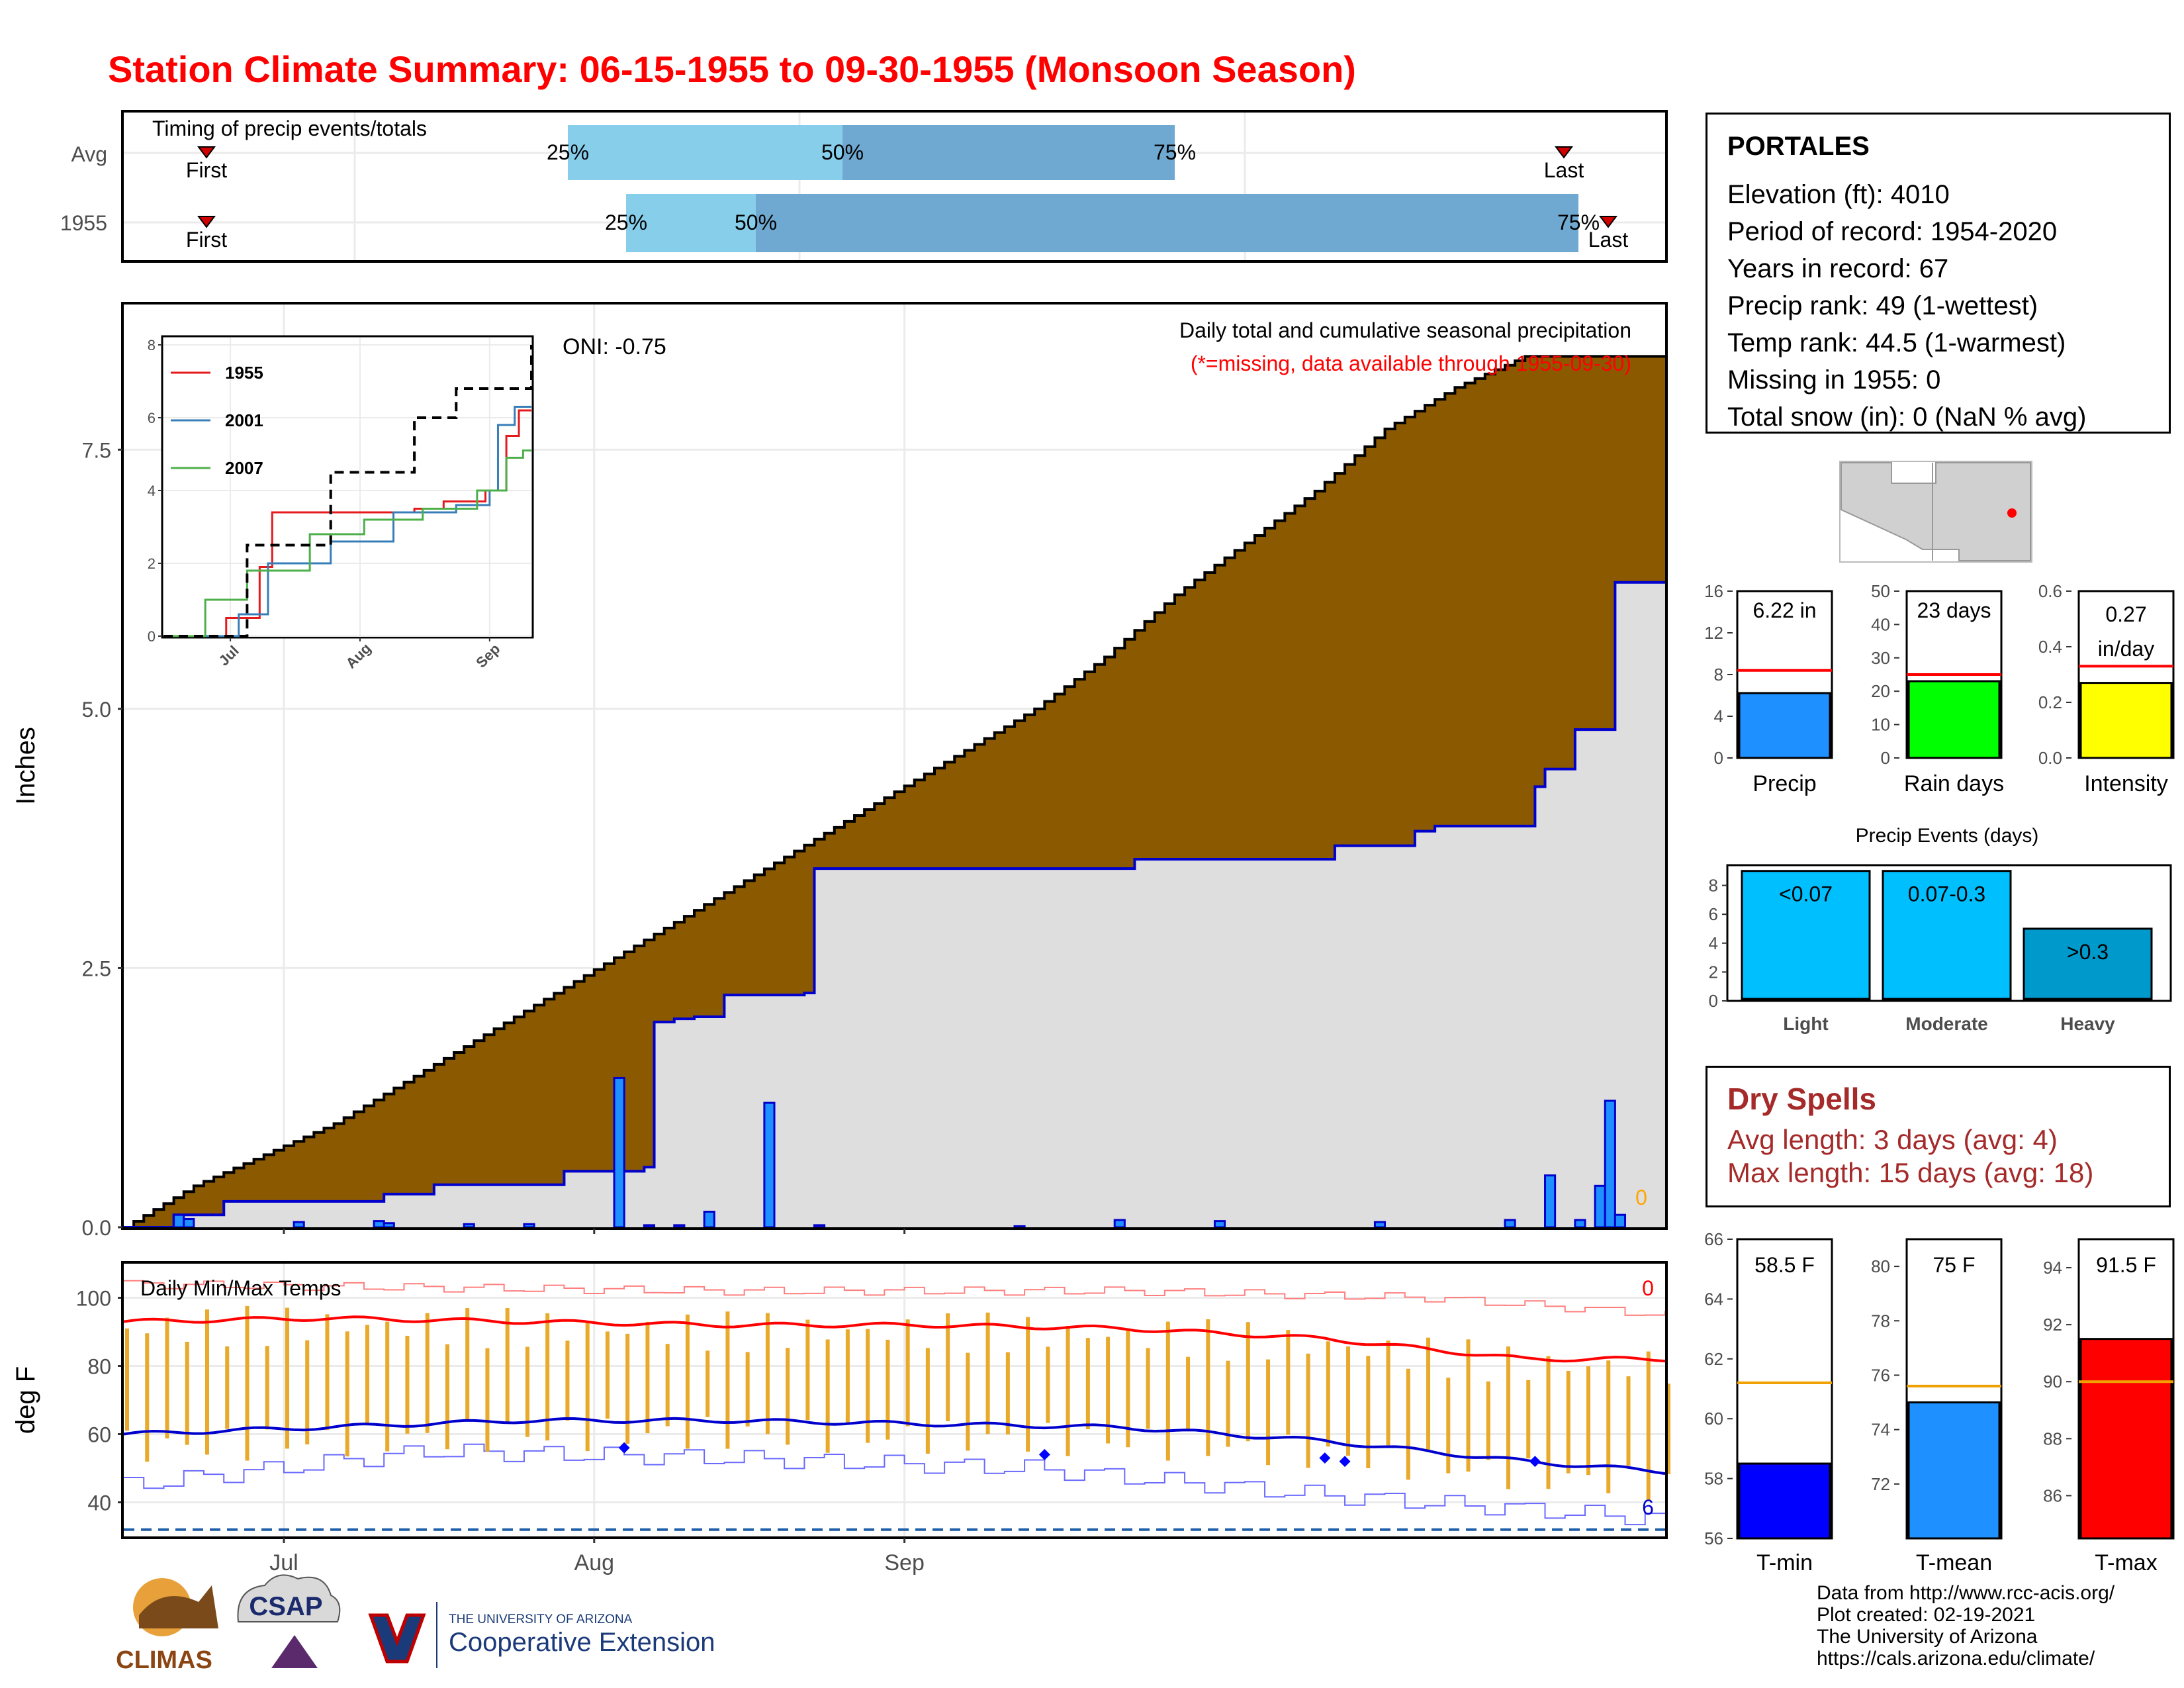 The height and width of the screenshot is (1688, 2184). Describe the element at coordinates (1784, 1562) in the screenshot. I see `temp-summary-category-label: T-min` at that location.